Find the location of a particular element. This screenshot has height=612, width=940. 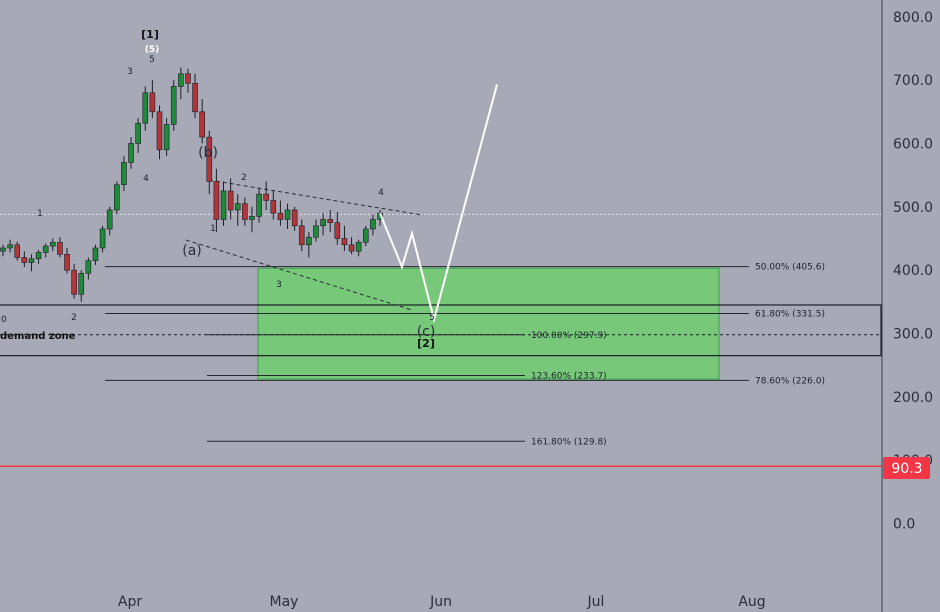

price-tick-label: 0.0 is located at coordinates (904, 525).